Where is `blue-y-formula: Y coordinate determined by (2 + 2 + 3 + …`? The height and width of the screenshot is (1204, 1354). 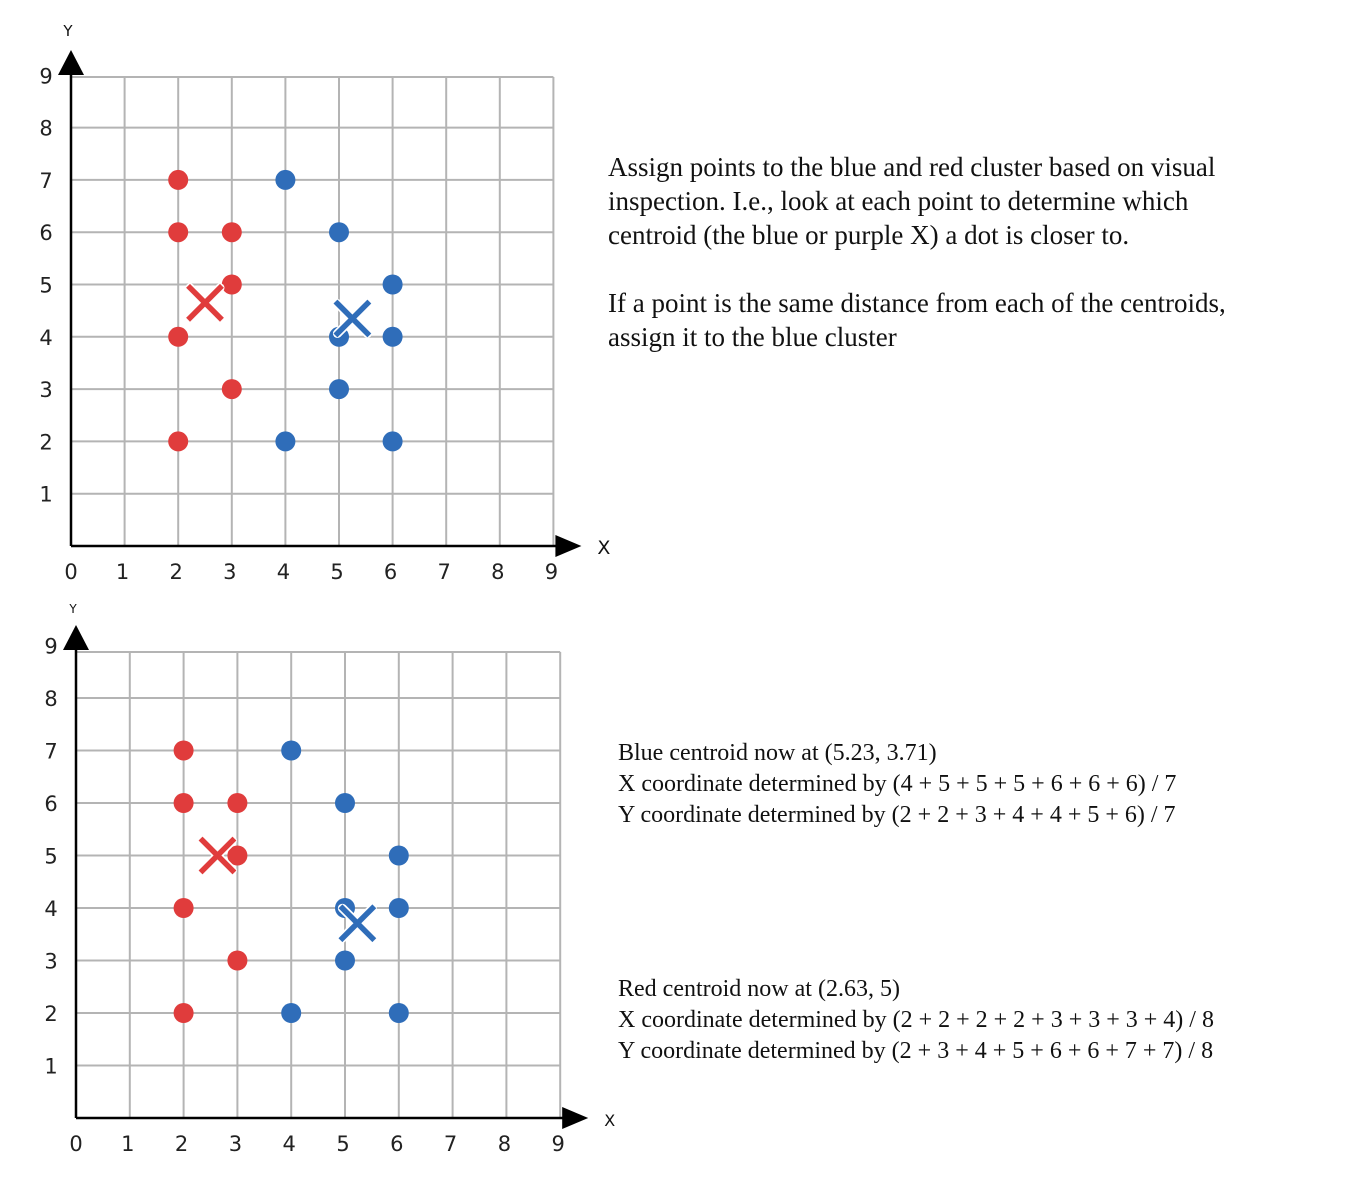
blue-y-formula: Y coordinate determined by (2 + 2 + 3 + … is located at coordinates (897, 815).